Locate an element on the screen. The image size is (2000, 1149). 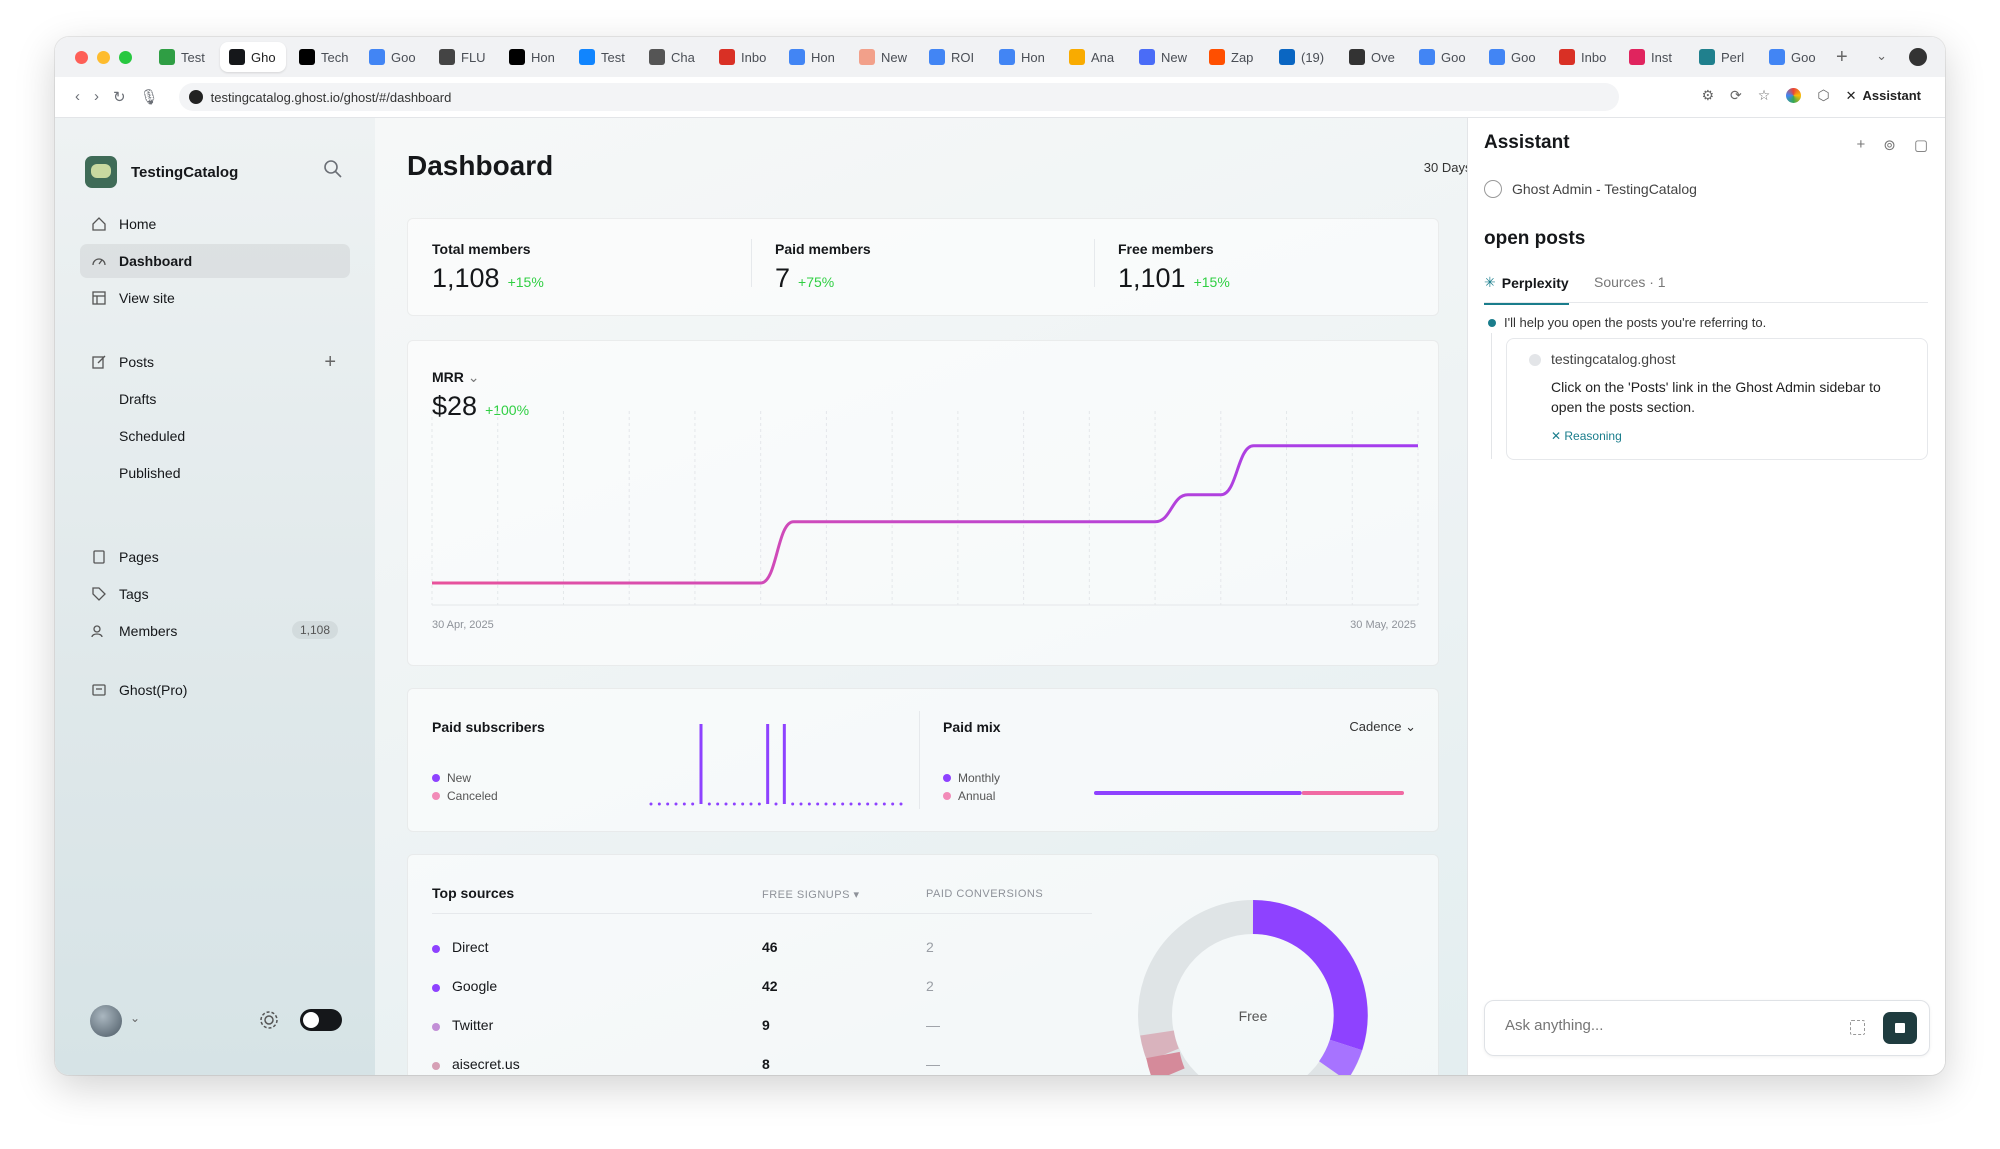
edit-icon is located at coordinates (99, 362).